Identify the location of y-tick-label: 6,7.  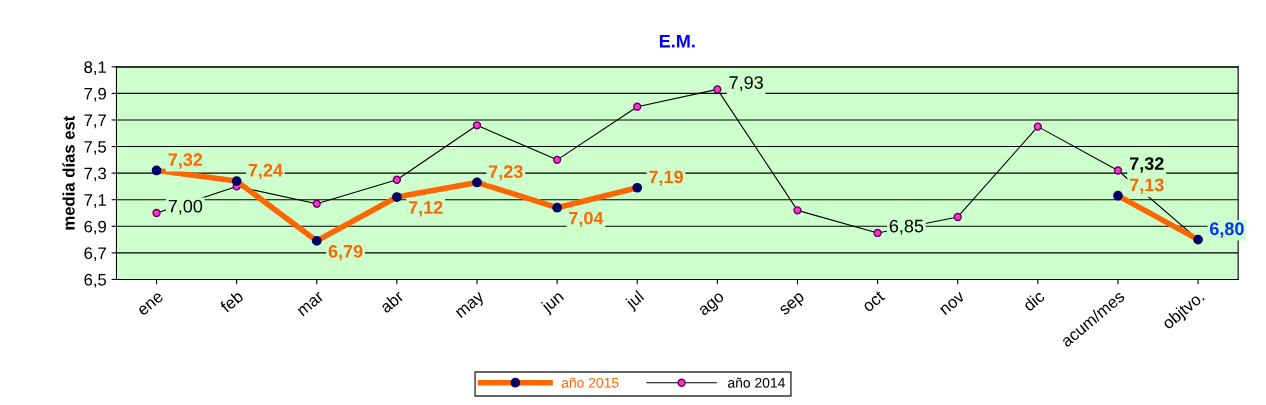
(95, 254).